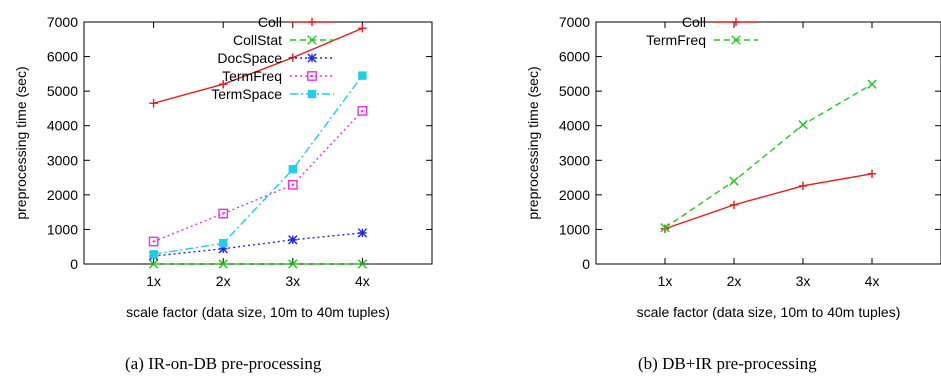 Image resolution: width=941 pixels, height=382 pixels. Describe the element at coordinates (246, 94) in the screenshot. I see `legend-label: TermSpace` at that location.